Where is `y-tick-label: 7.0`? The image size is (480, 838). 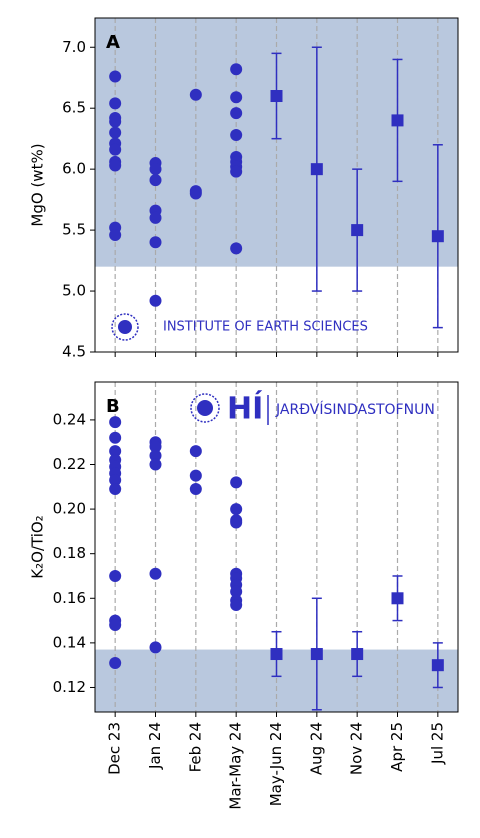 y-tick-label: 7.0 is located at coordinates (74, 47).